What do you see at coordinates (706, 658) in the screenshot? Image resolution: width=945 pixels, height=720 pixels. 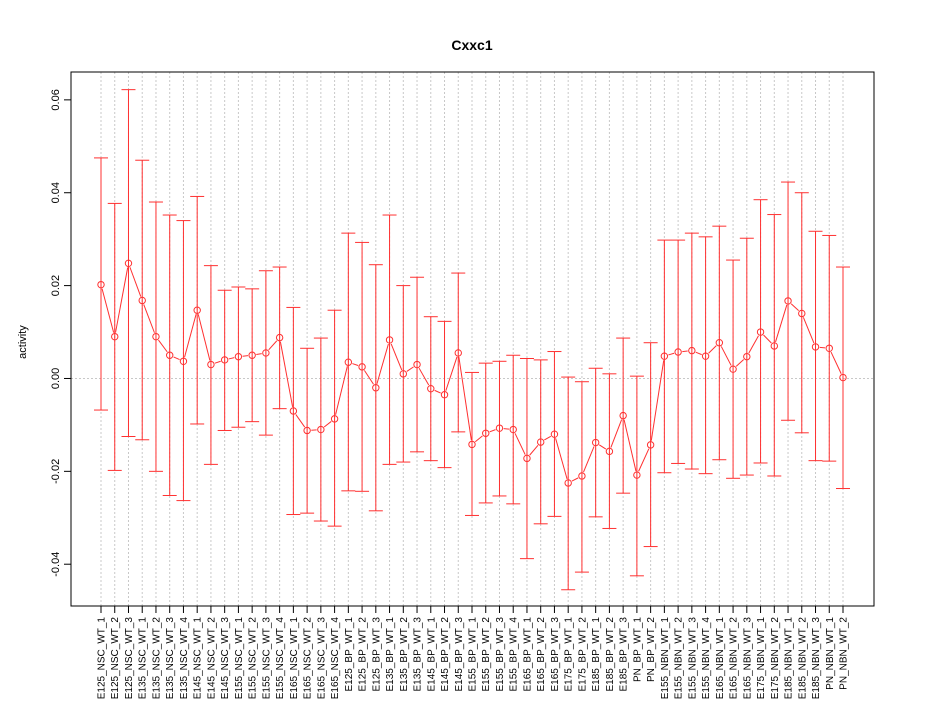 I see `x-tick-label: E155_NBN_WT_4` at bounding box center [706, 658].